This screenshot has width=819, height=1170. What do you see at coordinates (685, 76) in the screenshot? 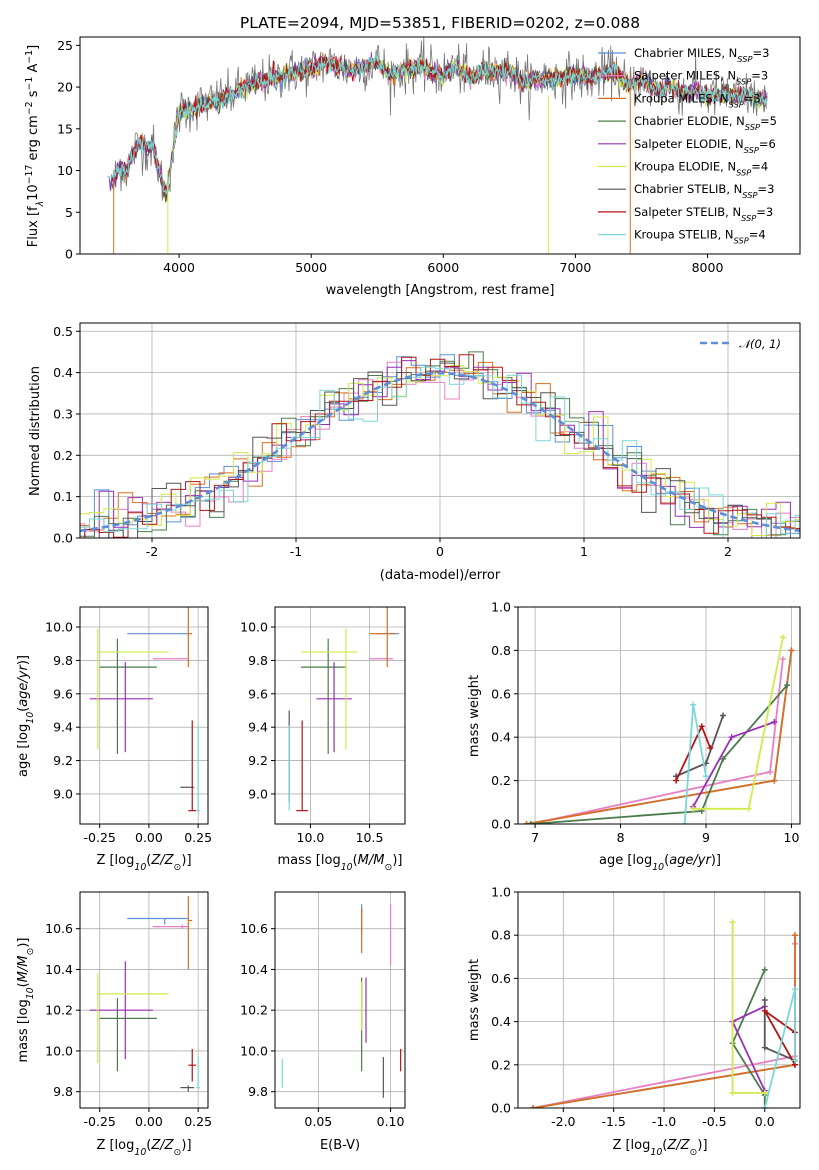
I see `label-fragment: Salpeter MILES, N` at bounding box center [685, 76].